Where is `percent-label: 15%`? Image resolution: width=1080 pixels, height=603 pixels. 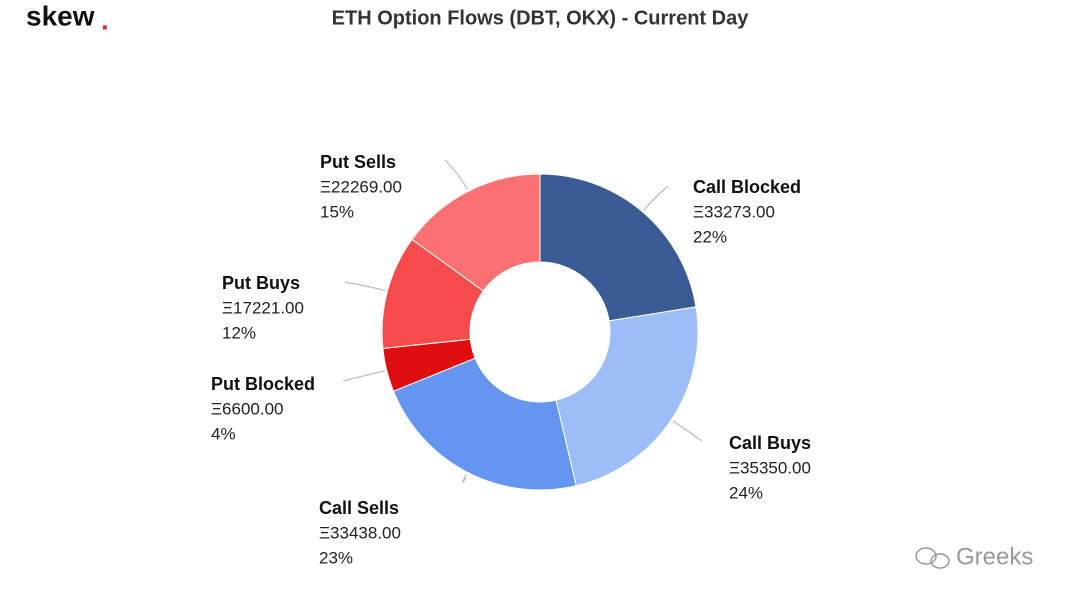
percent-label: 15% is located at coordinates (337, 211).